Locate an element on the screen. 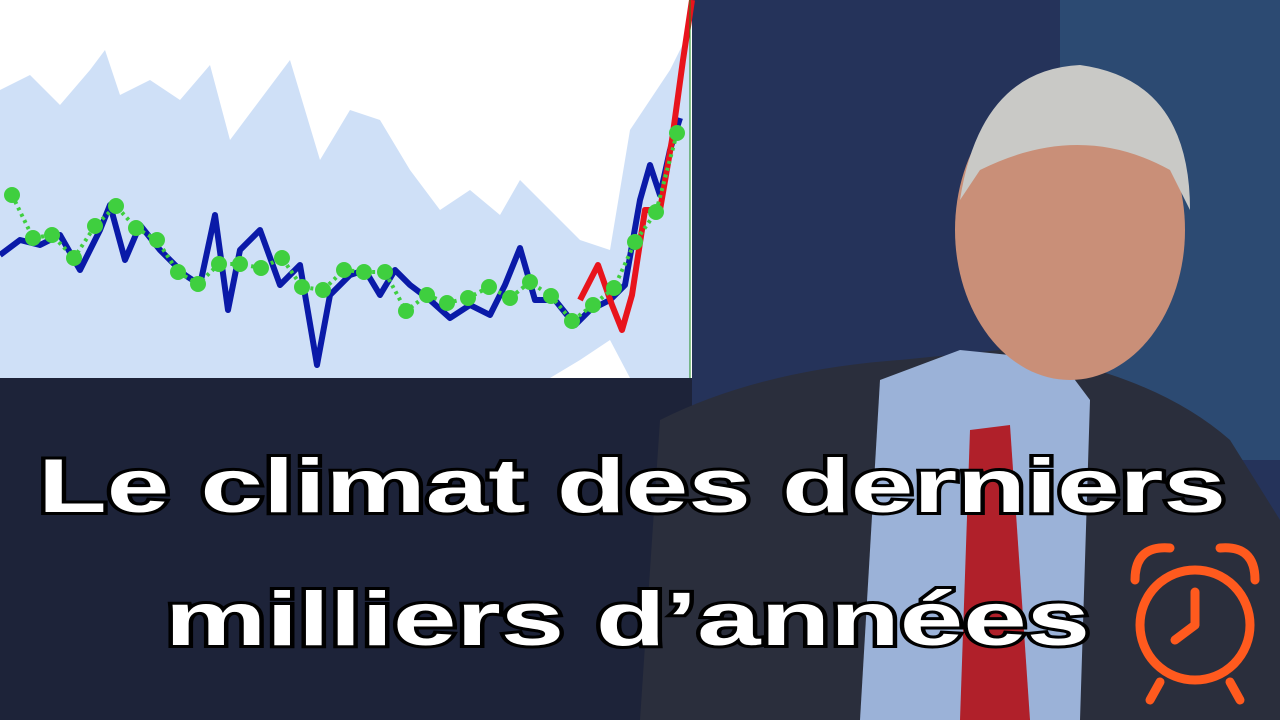  caption-line: Le climat des derniers is located at coordinates (632, 486).